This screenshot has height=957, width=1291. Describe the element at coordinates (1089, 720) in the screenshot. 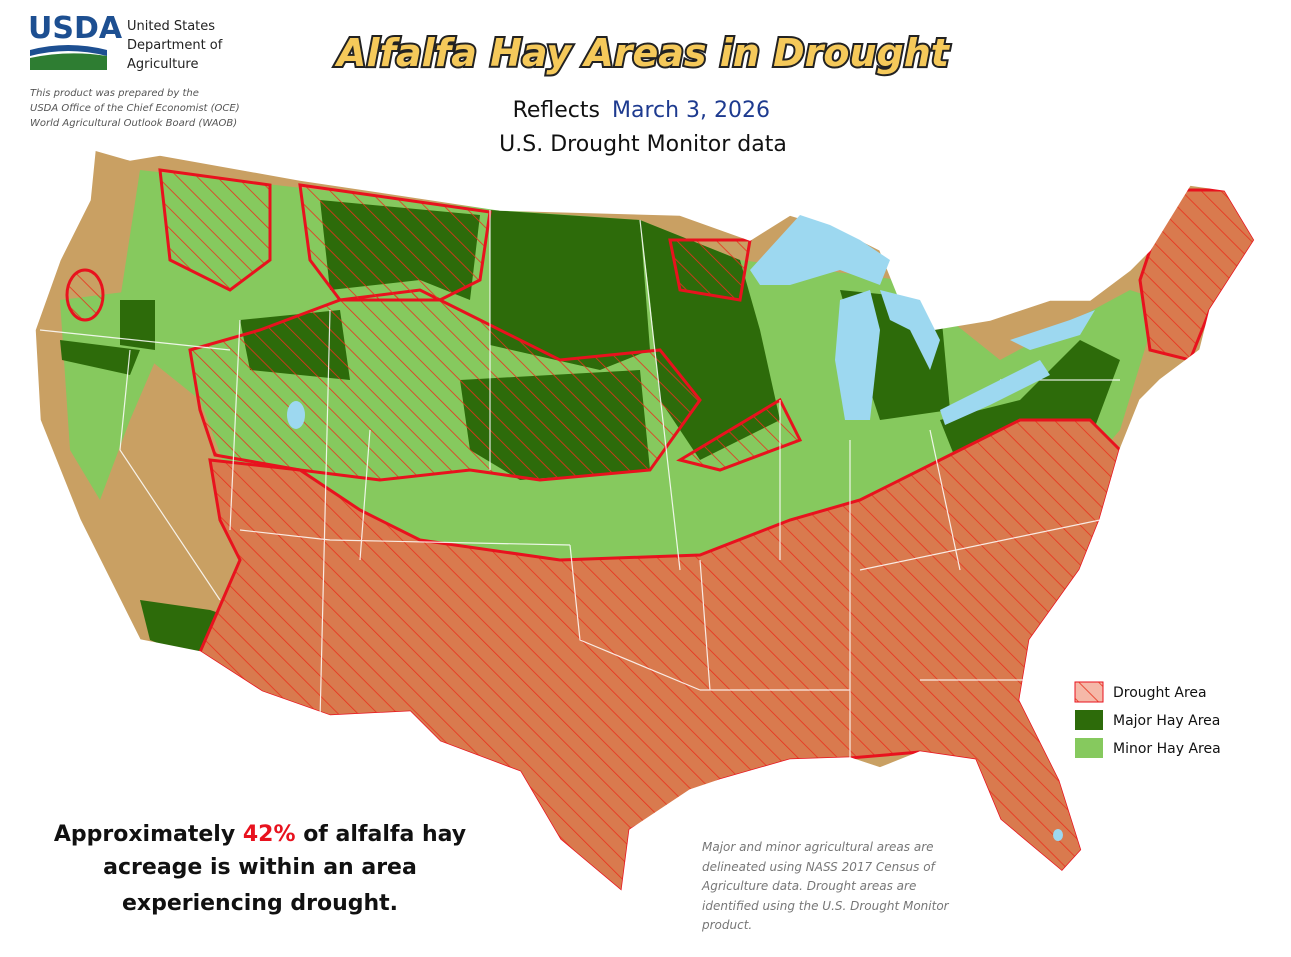

I see `legend-swatch-major` at that location.